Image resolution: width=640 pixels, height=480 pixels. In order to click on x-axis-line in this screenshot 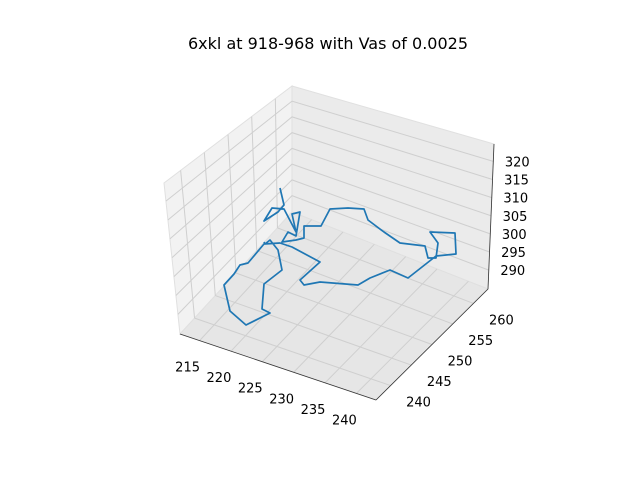, I will do `click(278, 367)`.